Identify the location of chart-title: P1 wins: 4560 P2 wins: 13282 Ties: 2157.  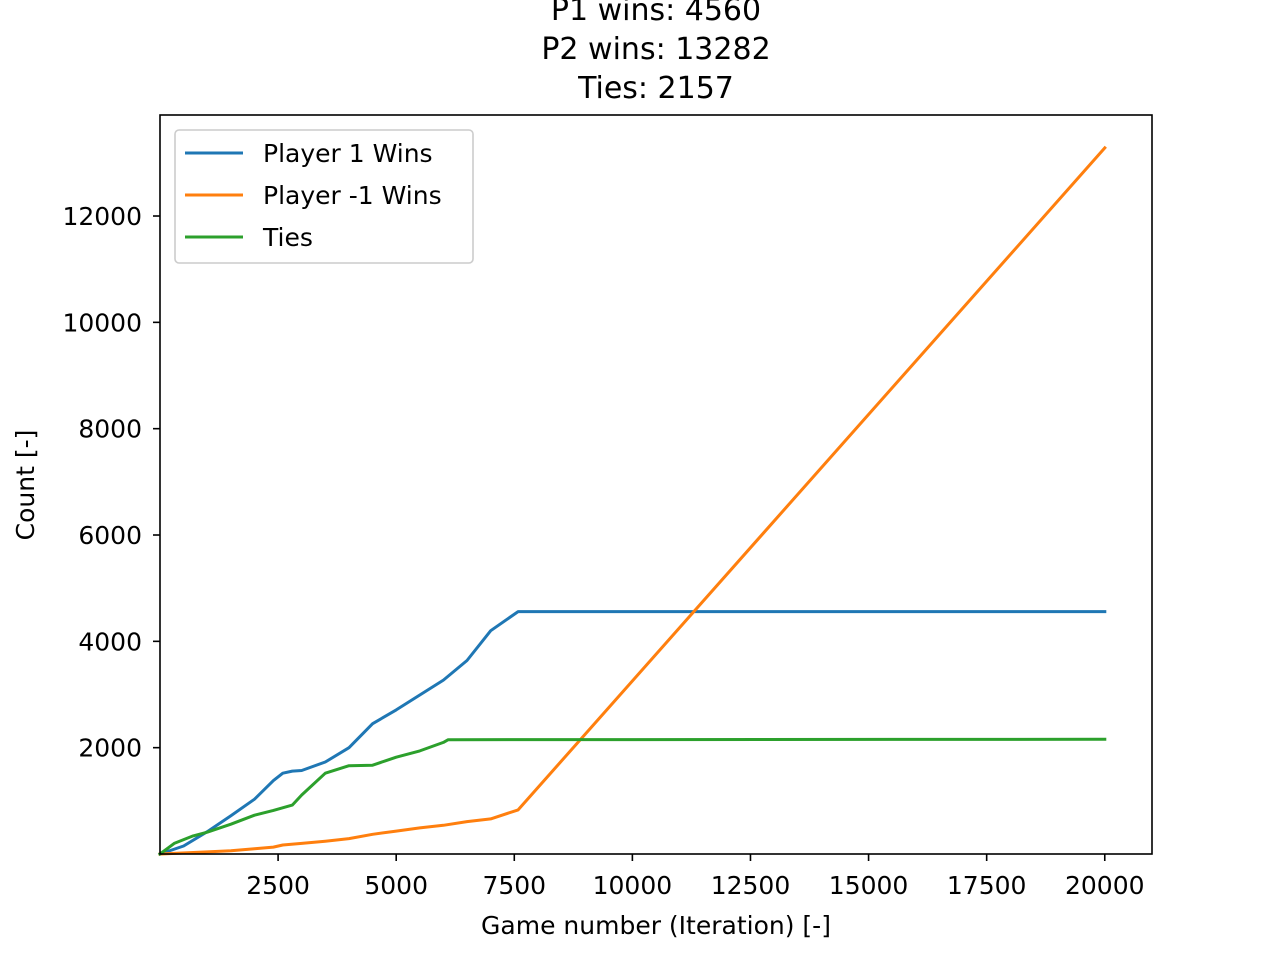
(655, 53).